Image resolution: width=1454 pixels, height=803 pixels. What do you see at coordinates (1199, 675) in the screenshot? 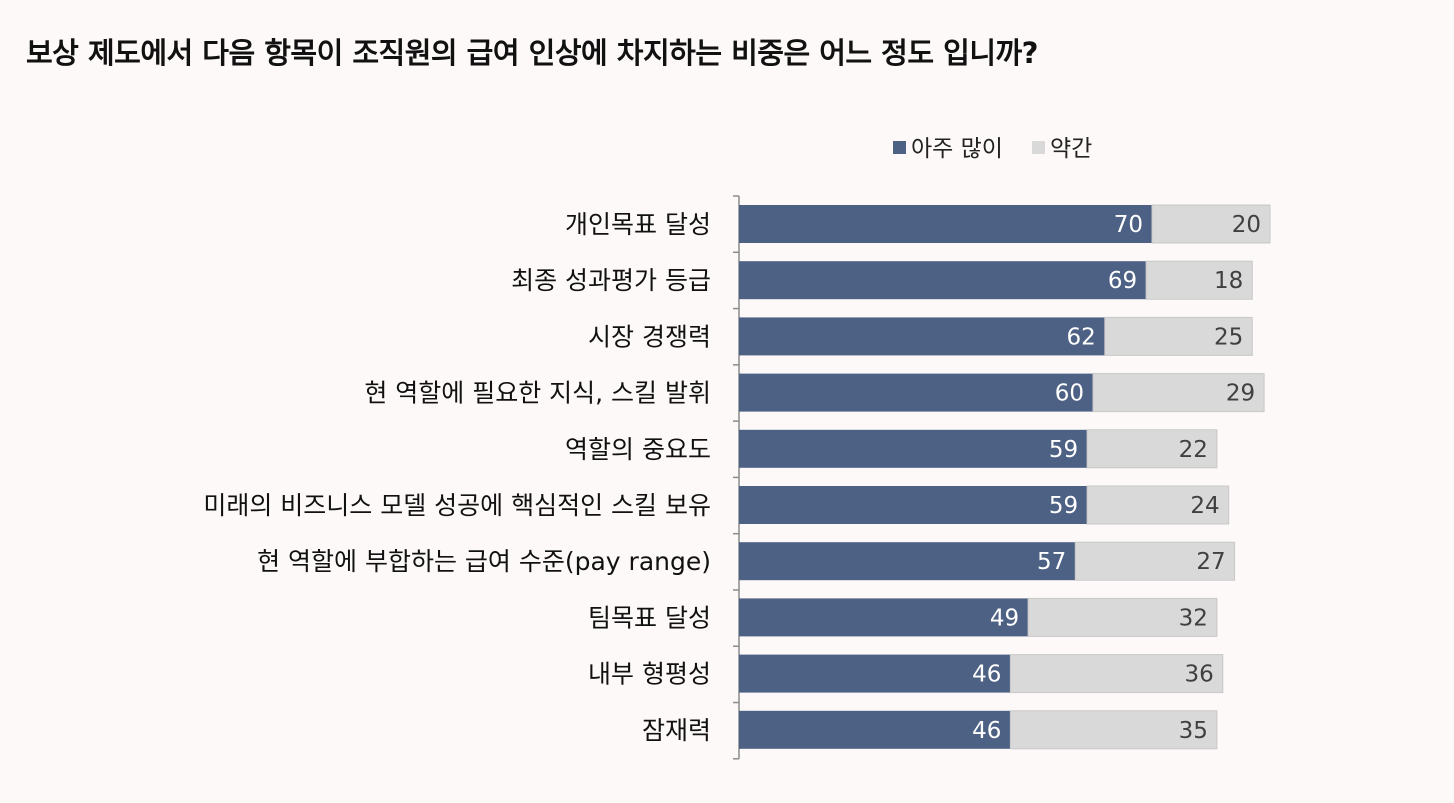
I see `data-label-somewhat: 36` at bounding box center [1199, 675].